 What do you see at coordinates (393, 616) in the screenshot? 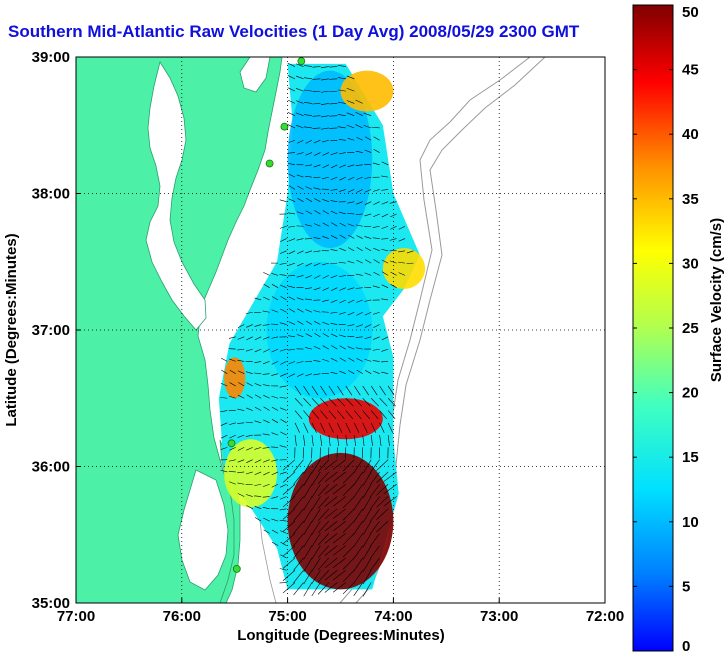
I see `x-tick-label: 74:00` at bounding box center [393, 616].